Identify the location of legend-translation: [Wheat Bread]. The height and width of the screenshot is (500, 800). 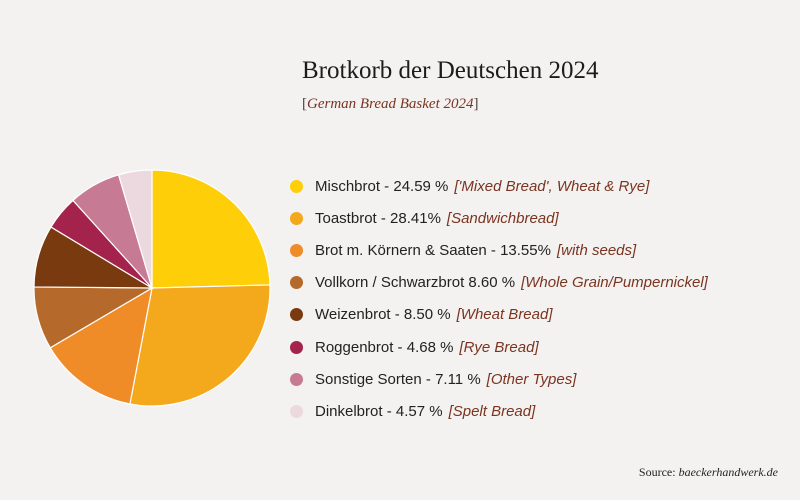
(504, 315).